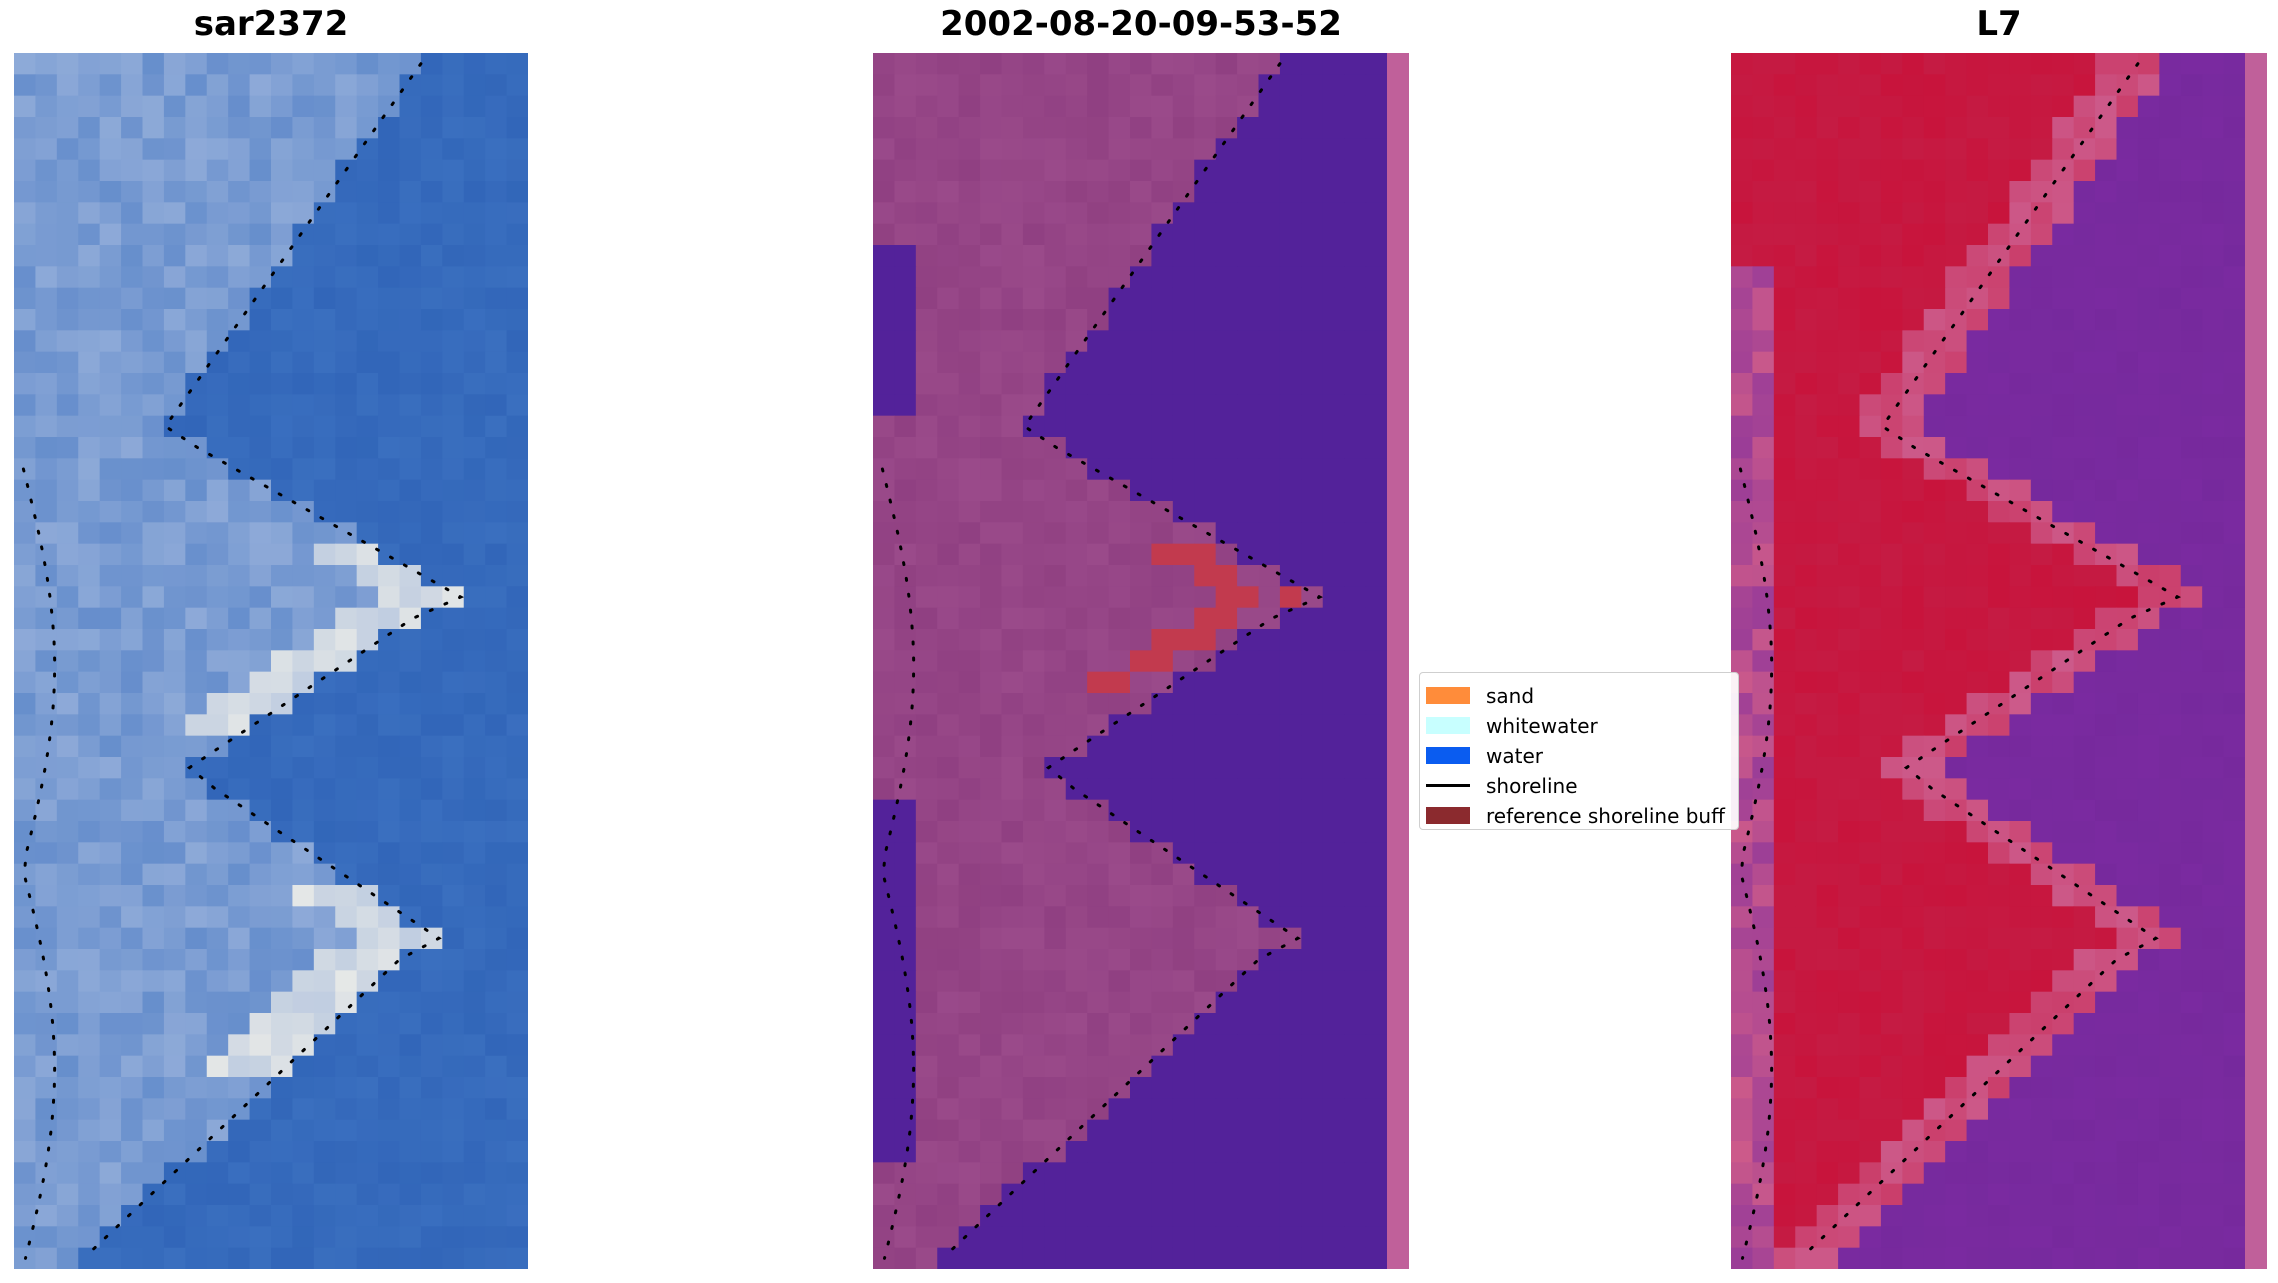 Image resolution: width=2278 pixels, height=1283 pixels. I want to click on legend-item-reference-shoreline-buff: reference shoreline buff, so click(1579, 816).